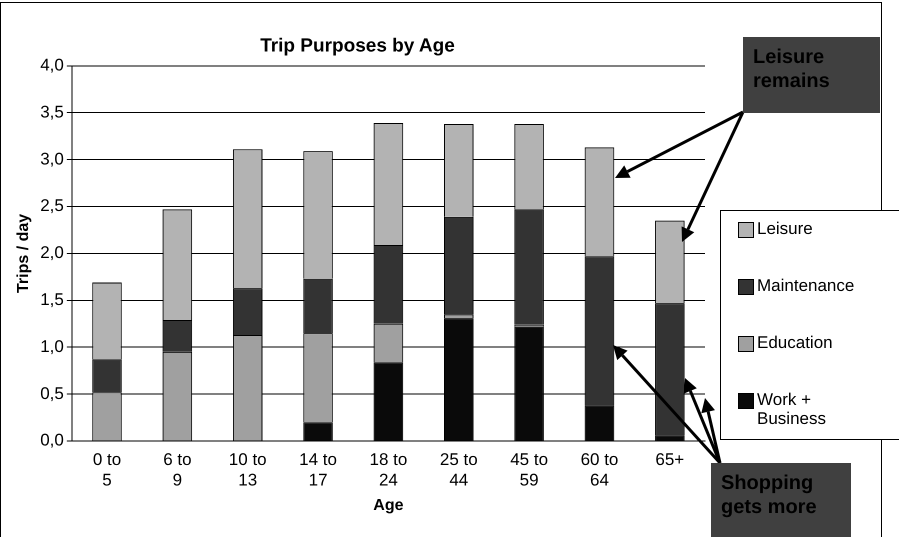 This screenshot has width=899, height=537. Describe the element at coordinates (52, 206) in the screenshot. I see `y-tick-label: 2,5` at that location.